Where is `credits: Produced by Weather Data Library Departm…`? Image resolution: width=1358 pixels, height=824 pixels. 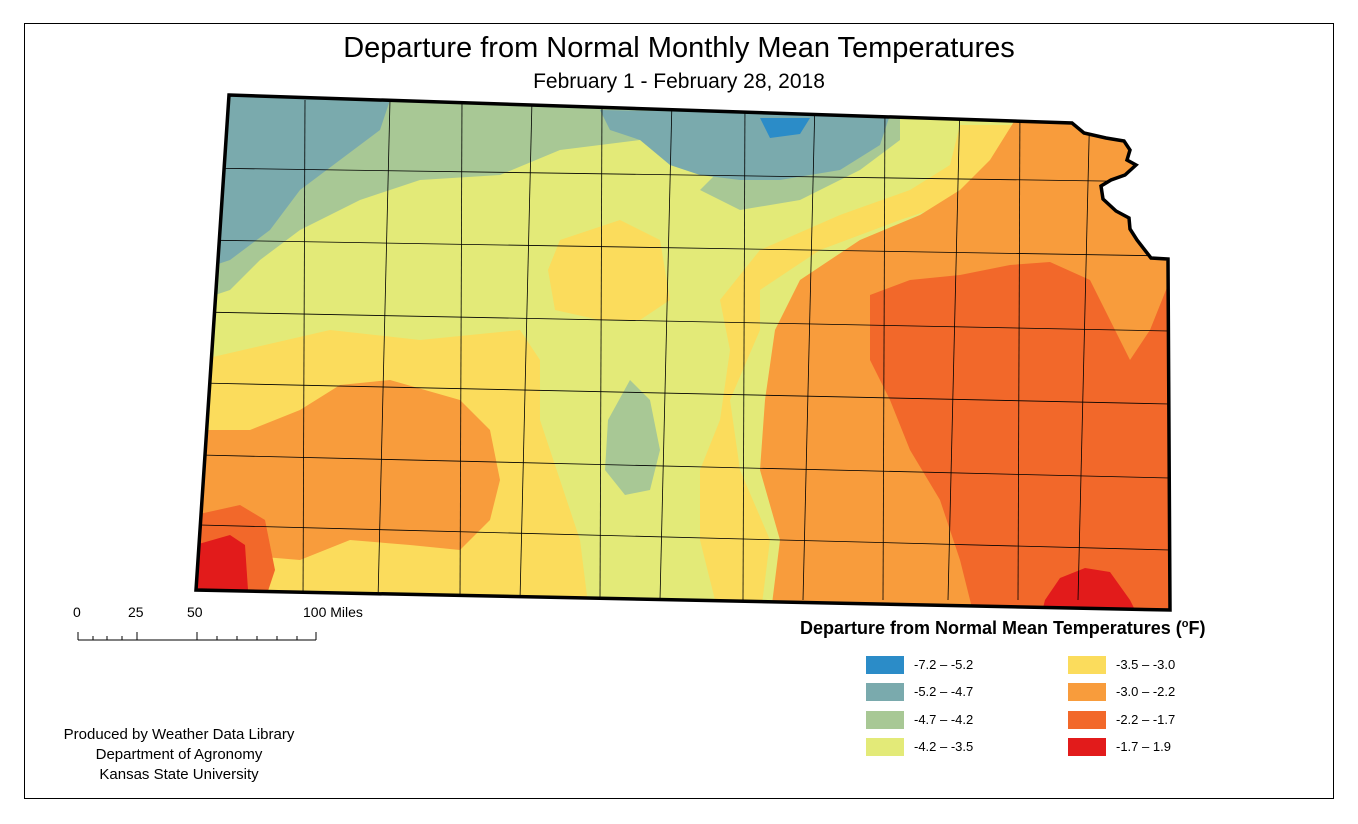 credits: Produced by Weather Data Library Departm… is located at coordinates (179, 755).